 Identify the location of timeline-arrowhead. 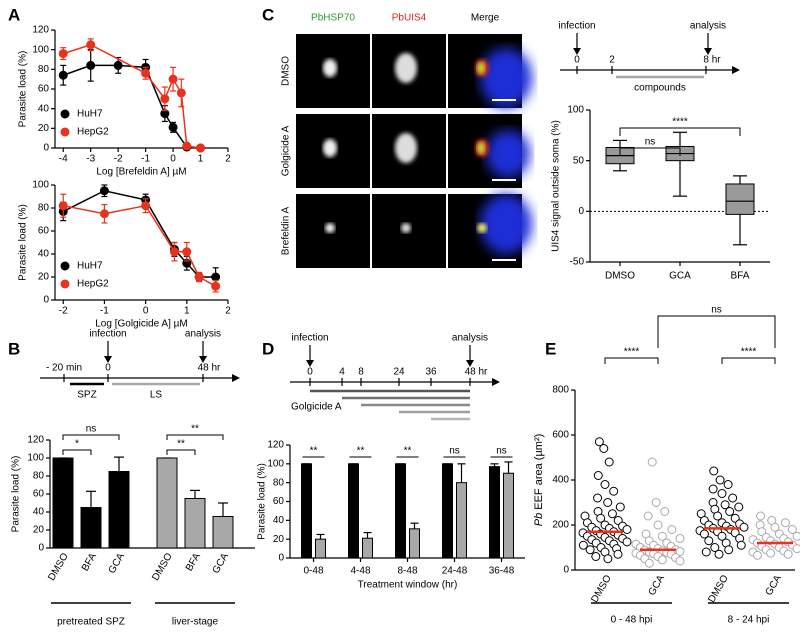
(236, 378).